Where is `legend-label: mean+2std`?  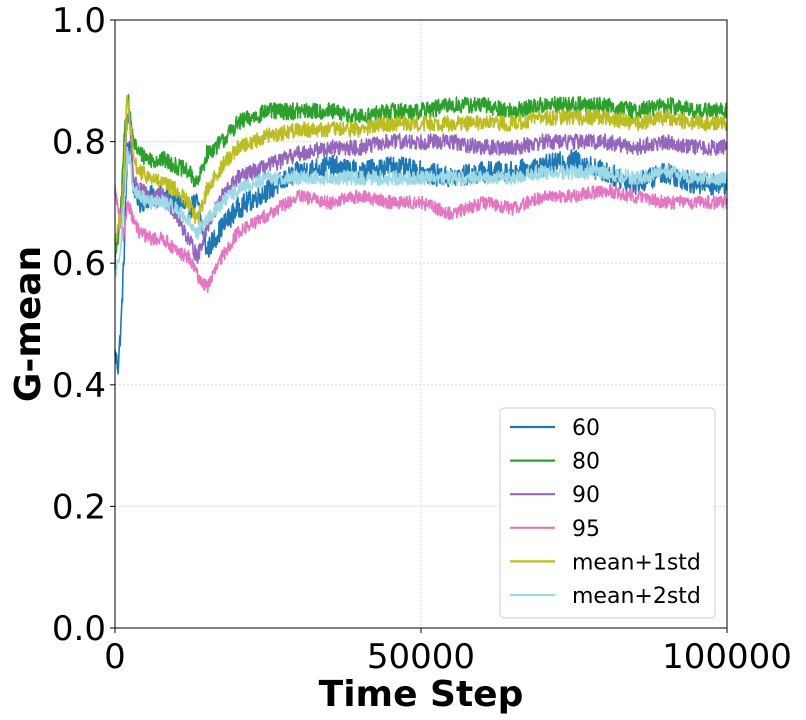 legend-label: mean+2std is located at coordinates (636, 596).